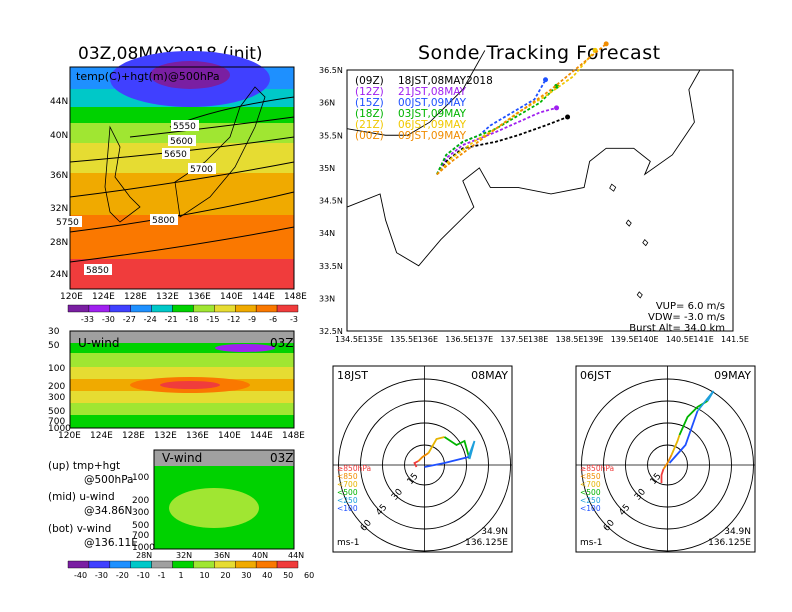 The height and width of the screenshot is (612, 792). What do you see at coordinates (135, 297) in the screenshot?
I see `x-tick-label: 128E` at bounding box center [135, 297].